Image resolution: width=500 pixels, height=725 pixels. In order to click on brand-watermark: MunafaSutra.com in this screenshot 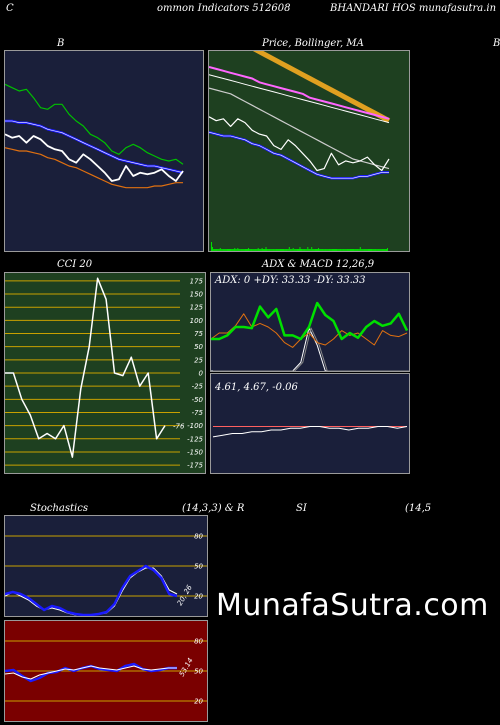, I will do `click(352, 605)`.